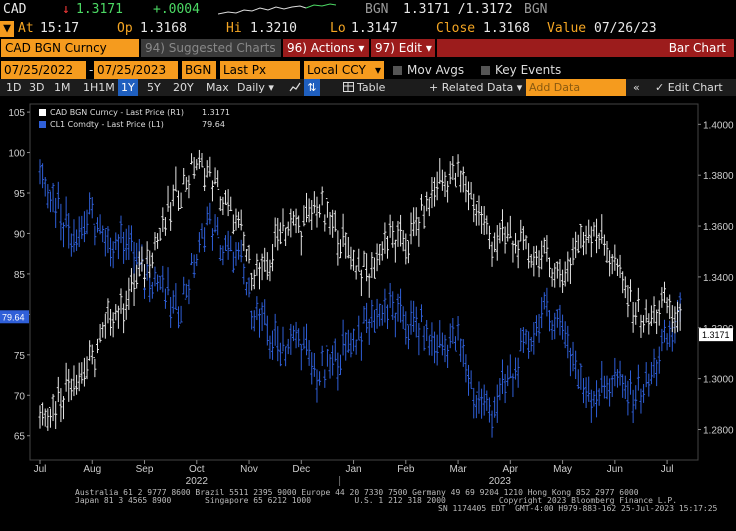  Describe the element at coordinates (377, 9) in the screenshot. I see `price-source: BGN` at that location.